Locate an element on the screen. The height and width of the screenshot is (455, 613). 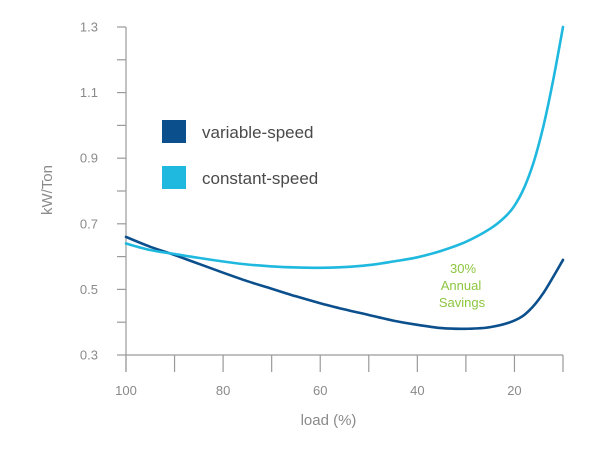
annotation-line-1: 30% is located at coordinates (463, 268).